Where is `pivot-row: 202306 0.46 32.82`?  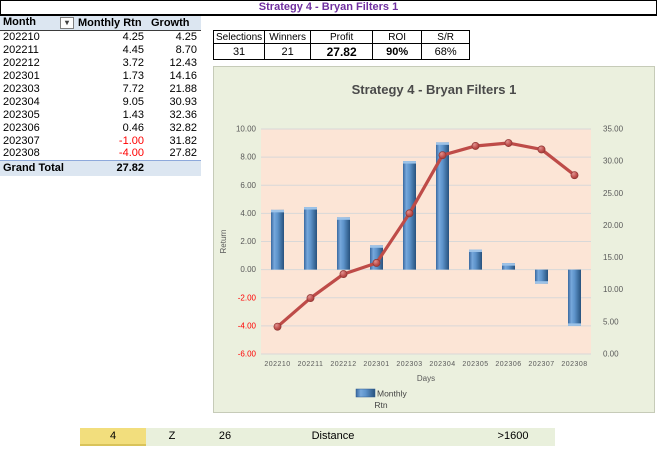 pivot-row: 202306 0.46 32.82 is located at coordinates (100, 127).